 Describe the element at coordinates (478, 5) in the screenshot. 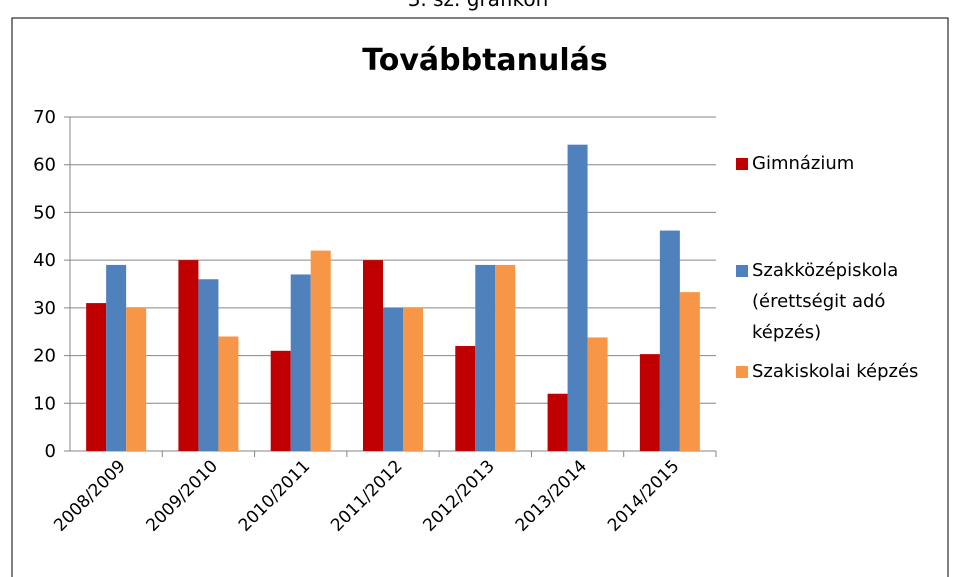

I see `caption: 3. sz. grafikon` at that location.